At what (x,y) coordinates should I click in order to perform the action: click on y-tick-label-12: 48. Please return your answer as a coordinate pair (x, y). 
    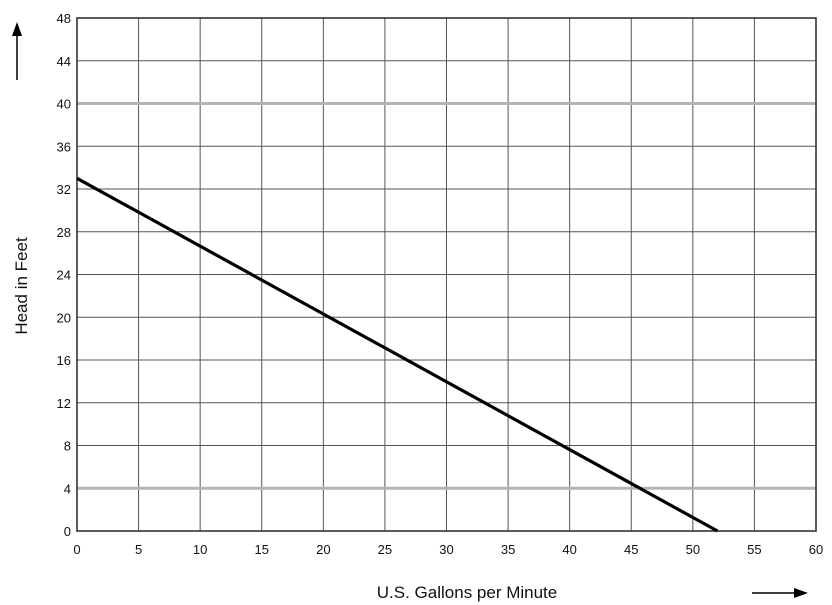
    Looking at the image, I should click on (64, 18).